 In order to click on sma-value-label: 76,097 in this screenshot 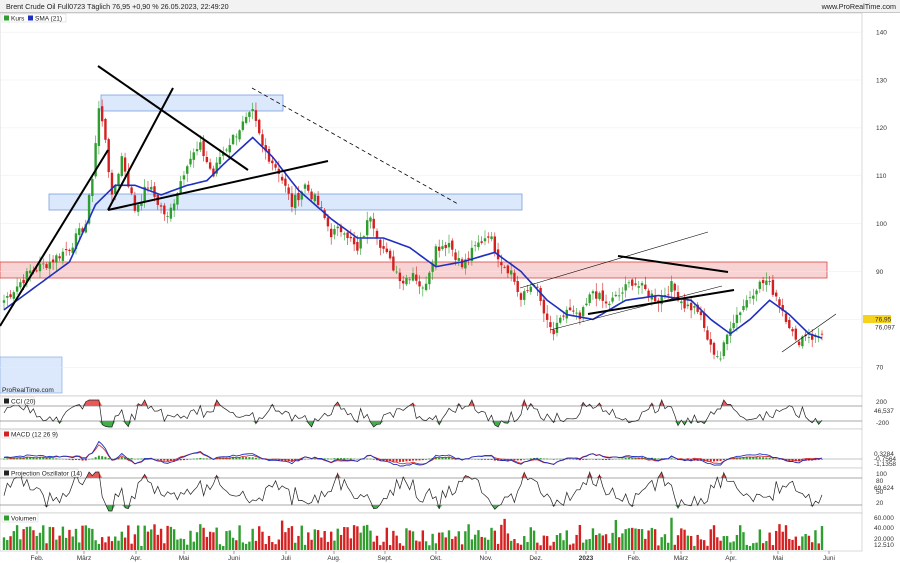, I will do `click(885, 328)`.